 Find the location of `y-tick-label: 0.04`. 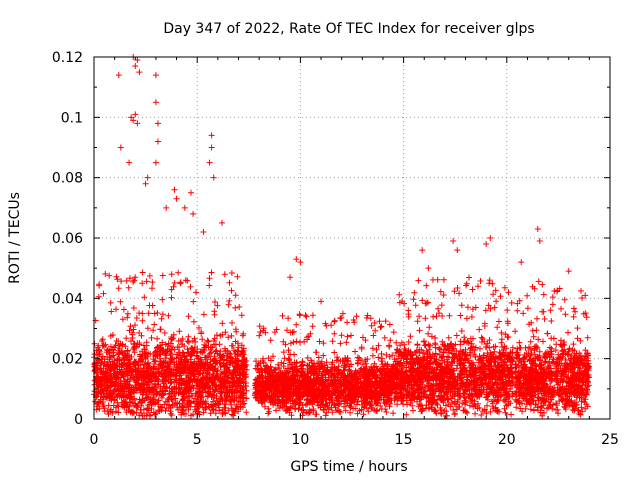

y-tick-label: 0.04 is located at coordinates (67, 299).